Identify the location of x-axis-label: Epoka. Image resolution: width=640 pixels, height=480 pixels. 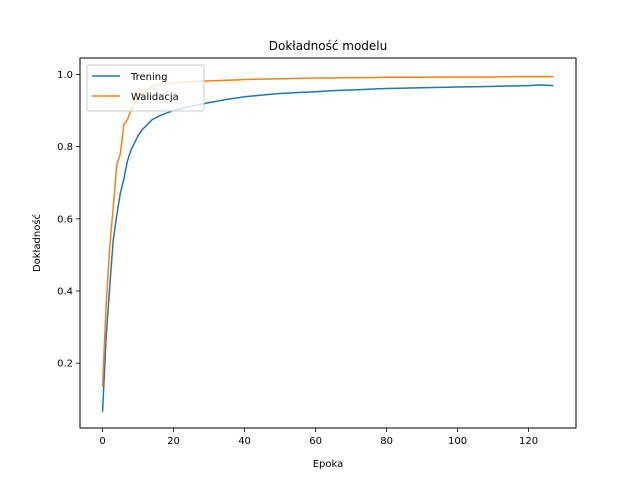
(328, 464).